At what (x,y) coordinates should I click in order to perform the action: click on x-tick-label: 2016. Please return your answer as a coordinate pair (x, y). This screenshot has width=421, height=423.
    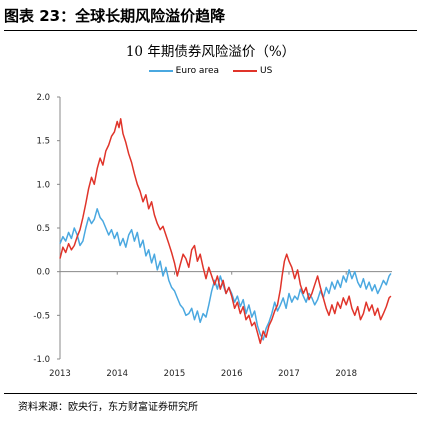
    Looking at the image, I should click on (232, 374).